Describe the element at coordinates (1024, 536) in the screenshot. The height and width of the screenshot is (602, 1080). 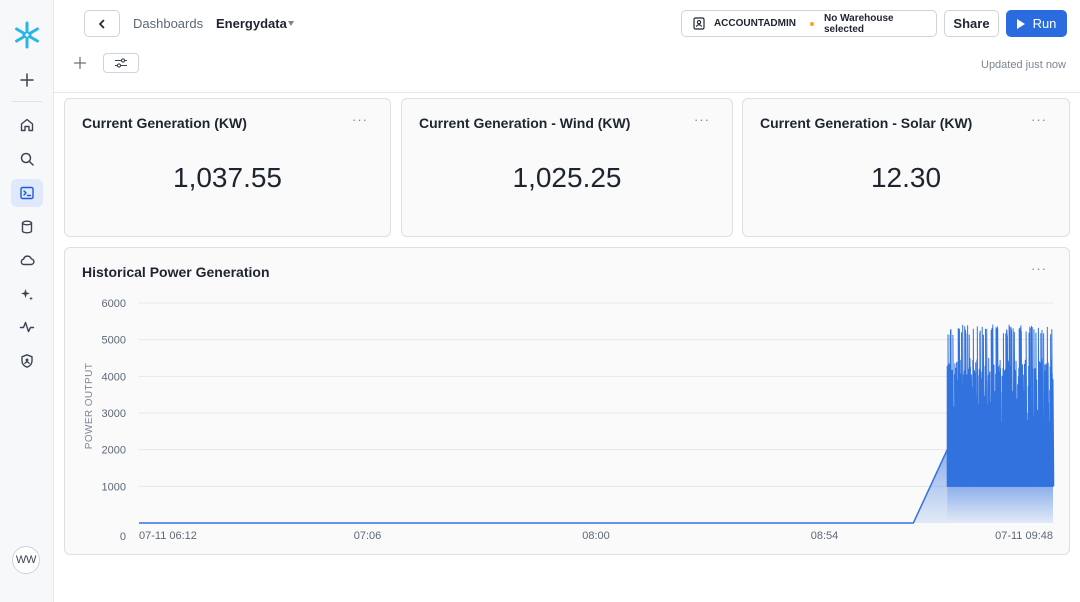
I see `x-tick-label: 07-11 09:48` at that location.